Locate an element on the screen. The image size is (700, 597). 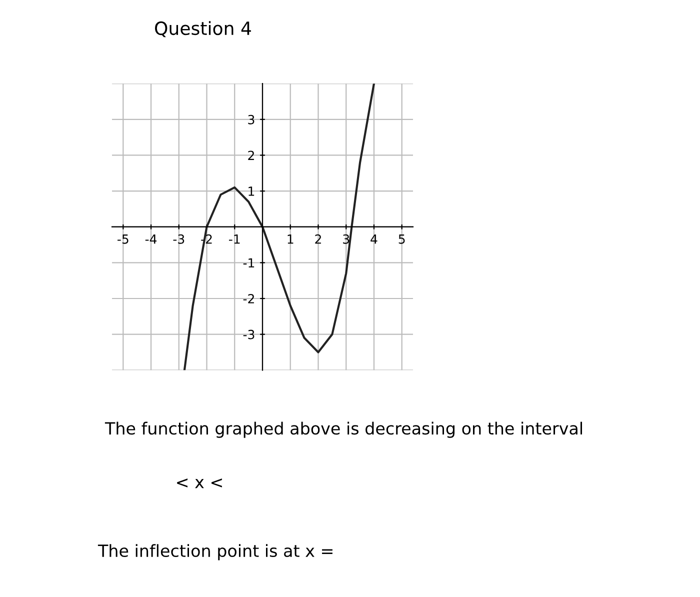
x-tick-label: 4 is located at coordinates (374, 239).